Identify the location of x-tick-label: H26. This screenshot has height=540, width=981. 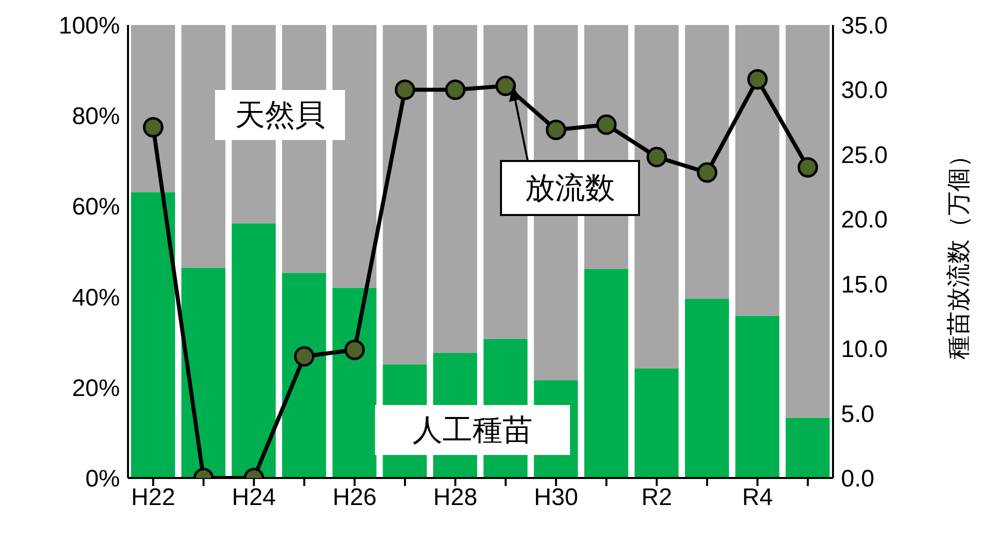
(354, 498).